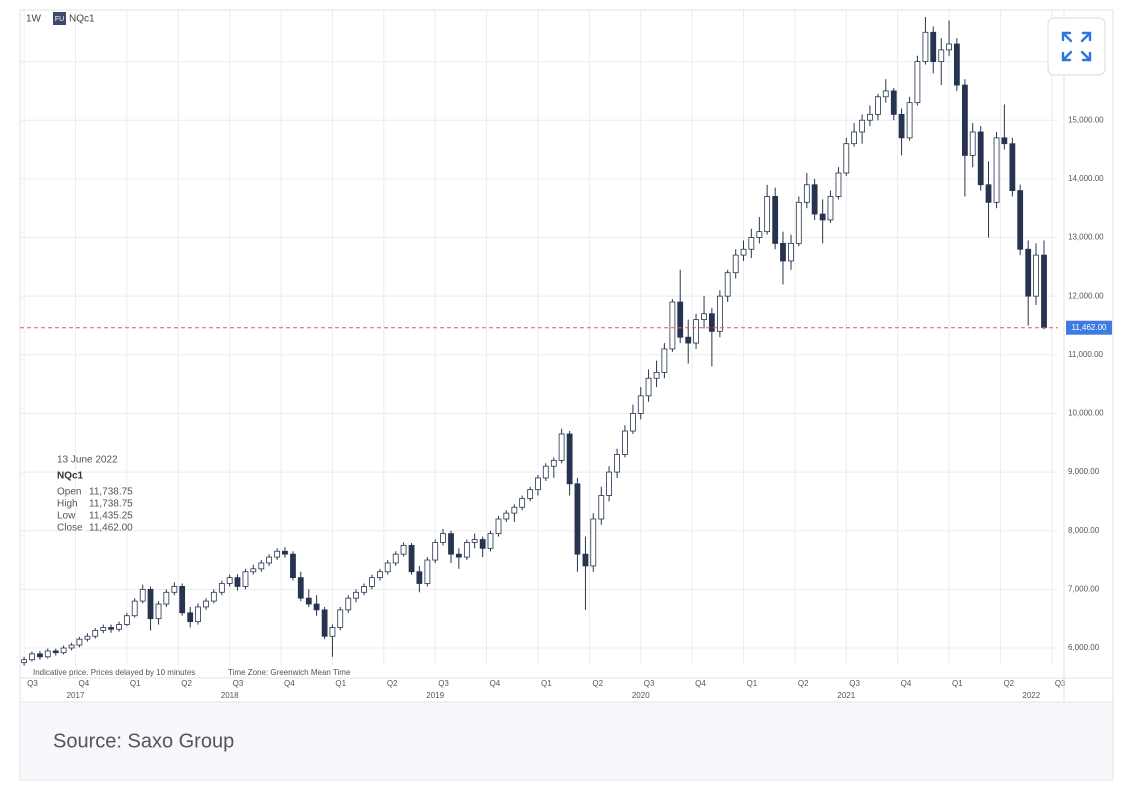 The image size is (1126, 796). What do you see at coordinates (111, 492) in the screenshot?
I see `info-value: 11,738.75` at bounding box center [111, 492].